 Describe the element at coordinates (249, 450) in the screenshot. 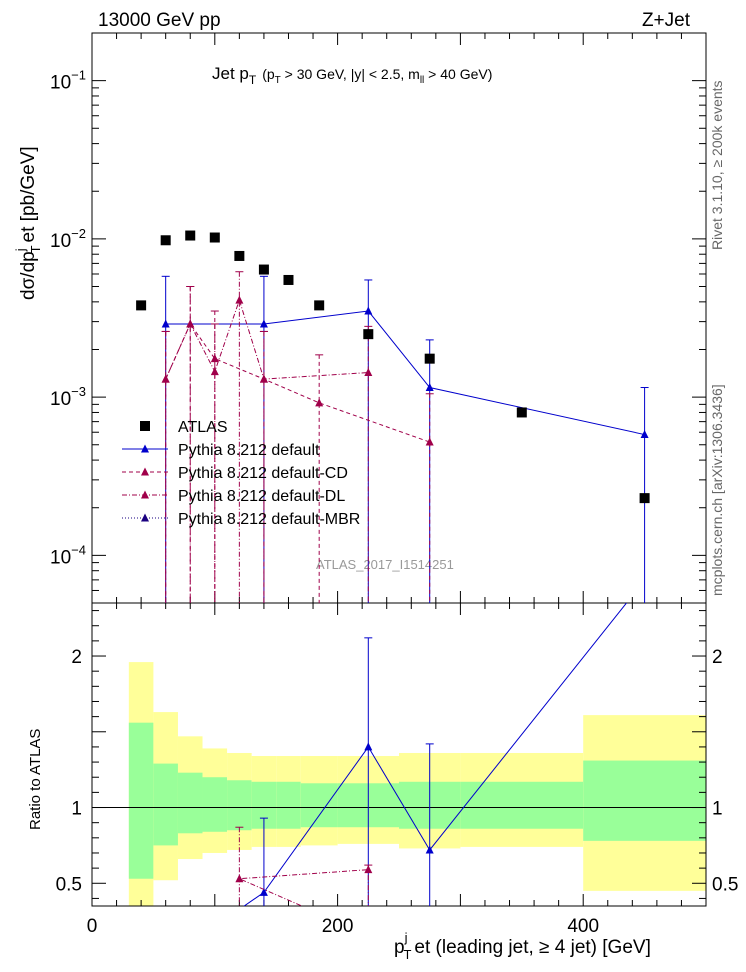

I see `legend-label: Pythia 8.212 default` at that location.